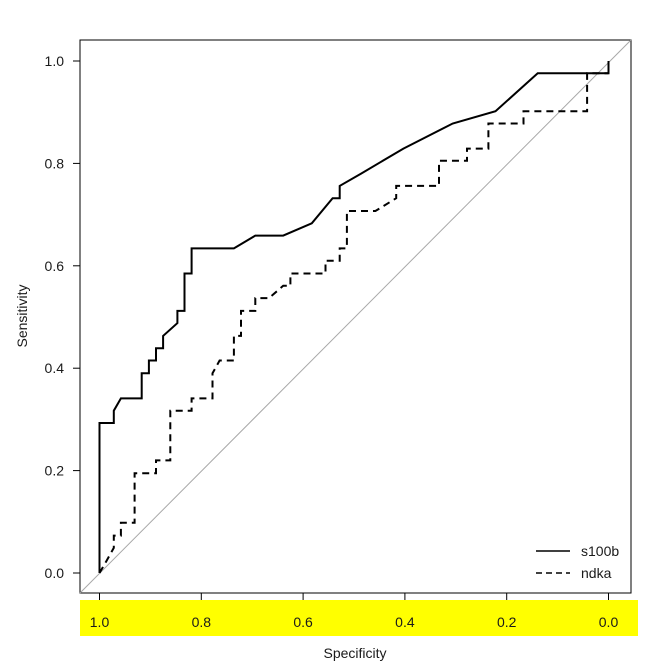 This screenshot has width=672, height=672. I want to click on x-tick-label: 0.0, so click(609, 622).